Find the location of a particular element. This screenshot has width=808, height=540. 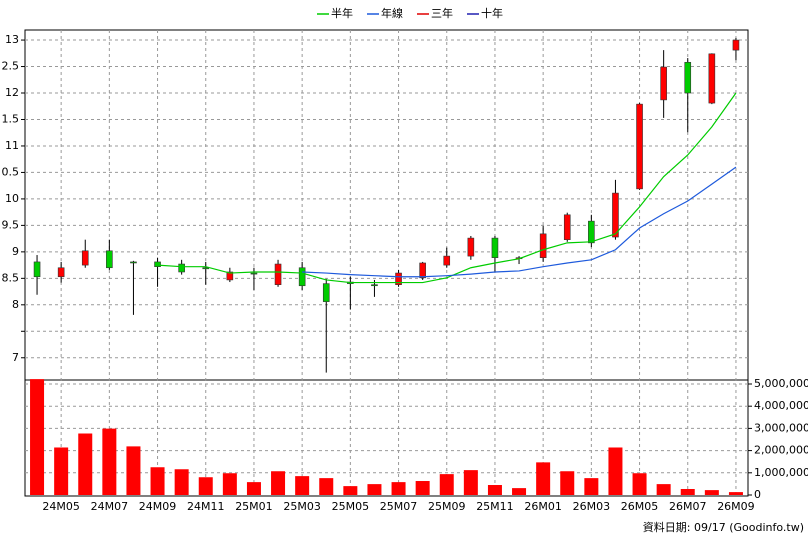

x-tick-label: 25M01 is located at coordinates (254, 506).